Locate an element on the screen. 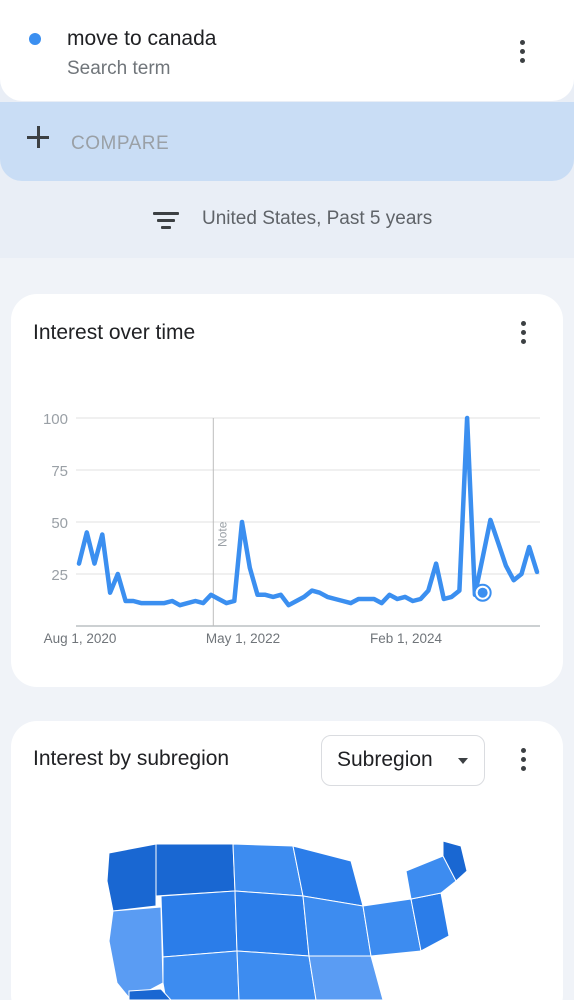 This screenshot has height=1000, width=574. x-tick-label: May 1, 2022 is located at coordinates (243, 638).